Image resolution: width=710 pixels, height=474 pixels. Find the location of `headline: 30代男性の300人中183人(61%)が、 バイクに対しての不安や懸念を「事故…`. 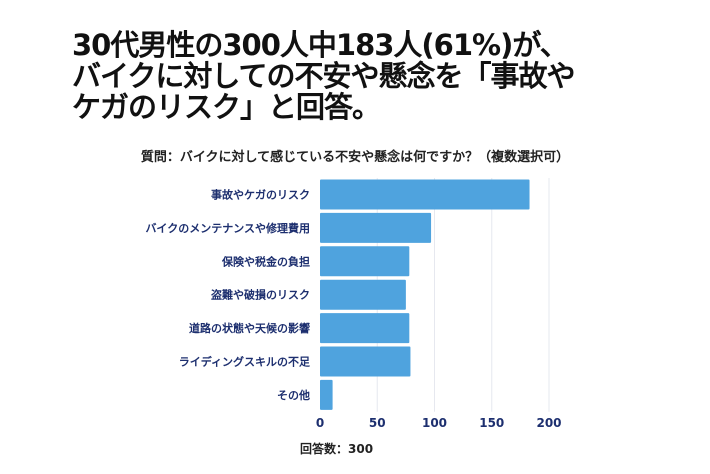

headline: 30代男性の300人中183人(61%)が、 バイクに対しての不安や懸念を「事故… is located at coordinates (324, 76).